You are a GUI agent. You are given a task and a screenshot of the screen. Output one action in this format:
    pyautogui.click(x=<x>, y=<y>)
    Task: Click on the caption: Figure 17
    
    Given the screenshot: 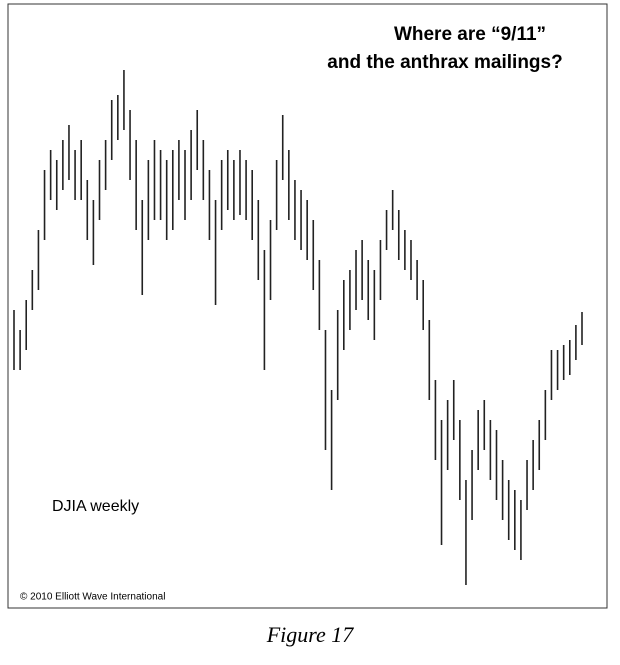 What is the action you would take?
    pyautogui.click(x=310, y=634)
    